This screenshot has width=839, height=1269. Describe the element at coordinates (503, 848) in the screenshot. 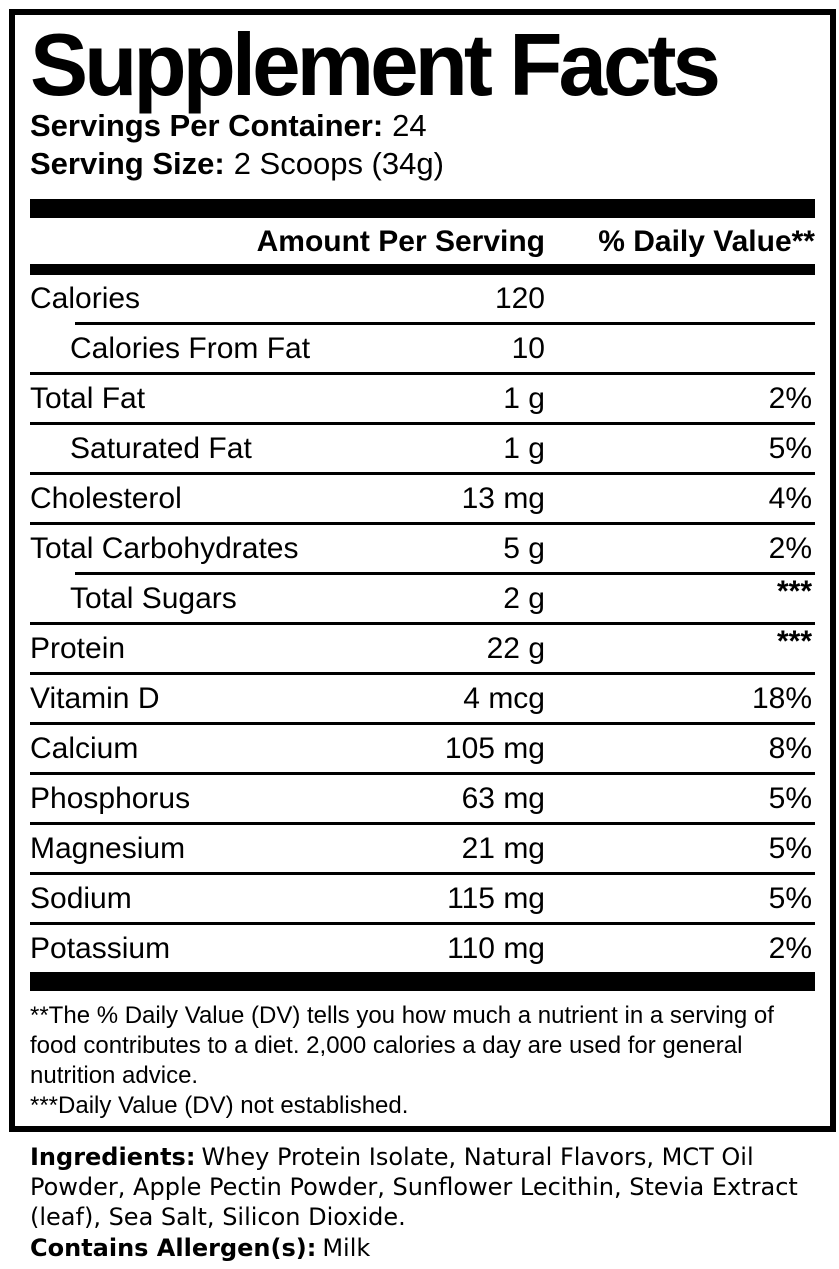

I see `nutrient-amount: 21 mg` at that location.